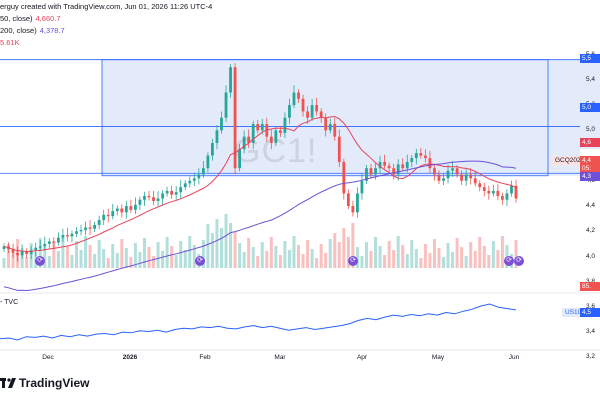  I want to click on volume-price-tag: 85., so click(590, 286).